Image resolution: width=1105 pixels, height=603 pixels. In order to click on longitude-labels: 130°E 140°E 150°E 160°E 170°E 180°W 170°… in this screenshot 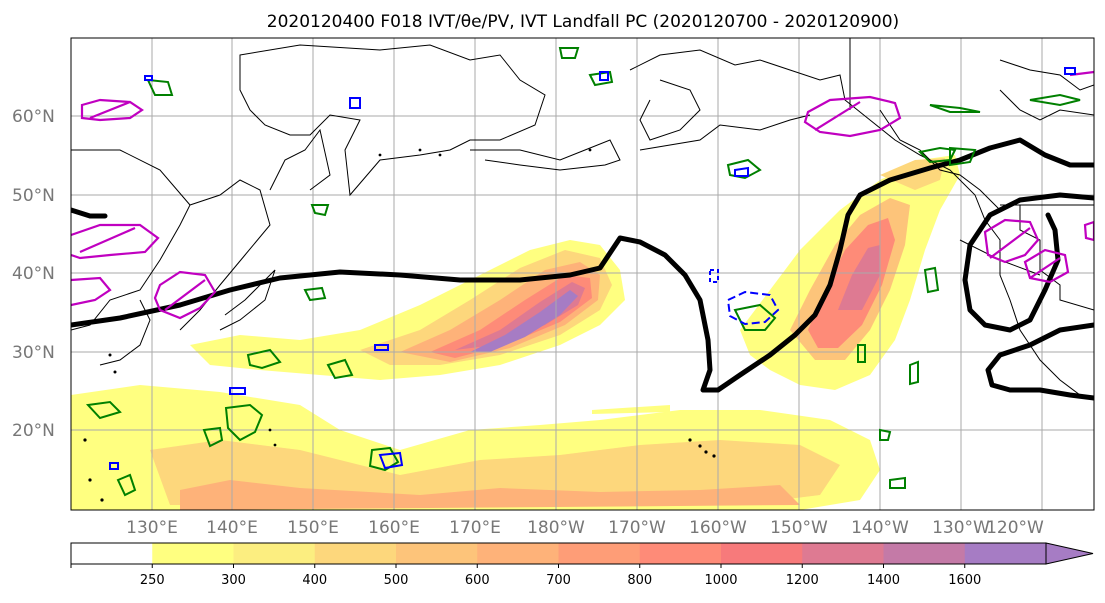, I will do `click(585, 528)`.